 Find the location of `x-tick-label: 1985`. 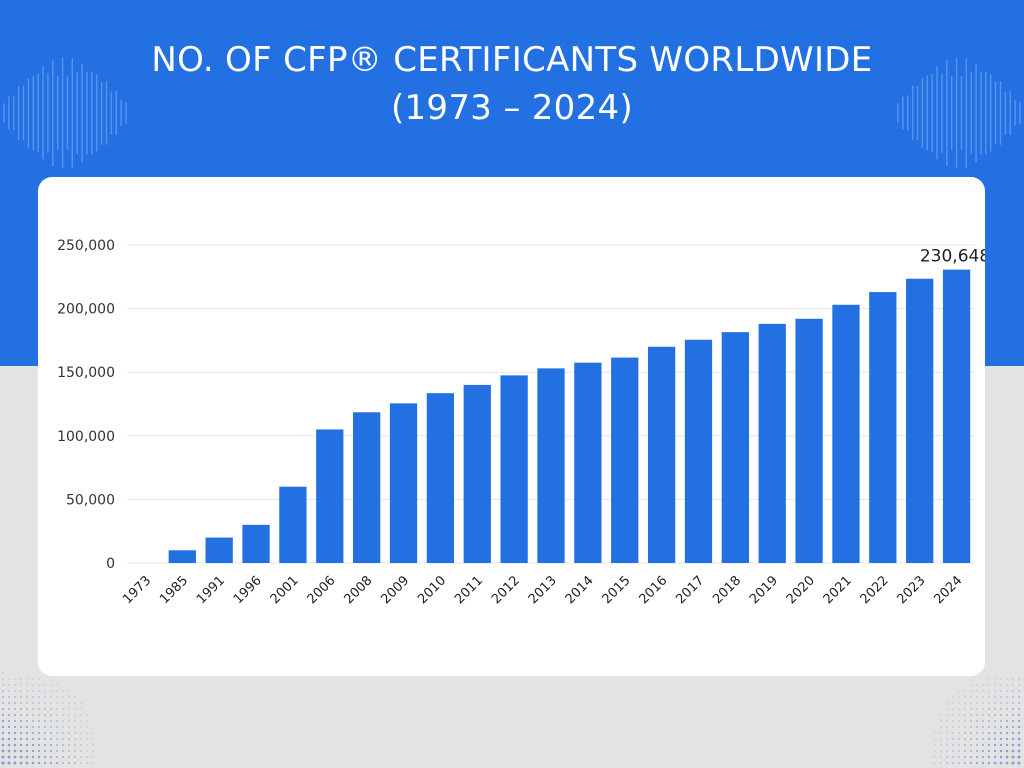

x-tick-label: 1985 is located at coordinates (174, 590).